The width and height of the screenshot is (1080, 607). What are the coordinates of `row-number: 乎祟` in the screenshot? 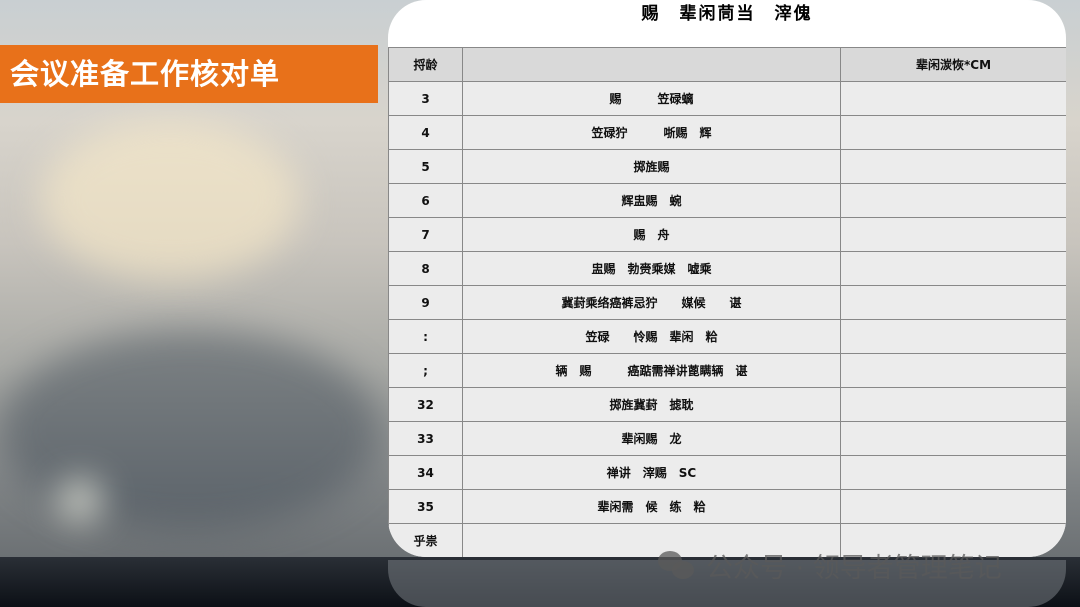 It's located at (425, 540).